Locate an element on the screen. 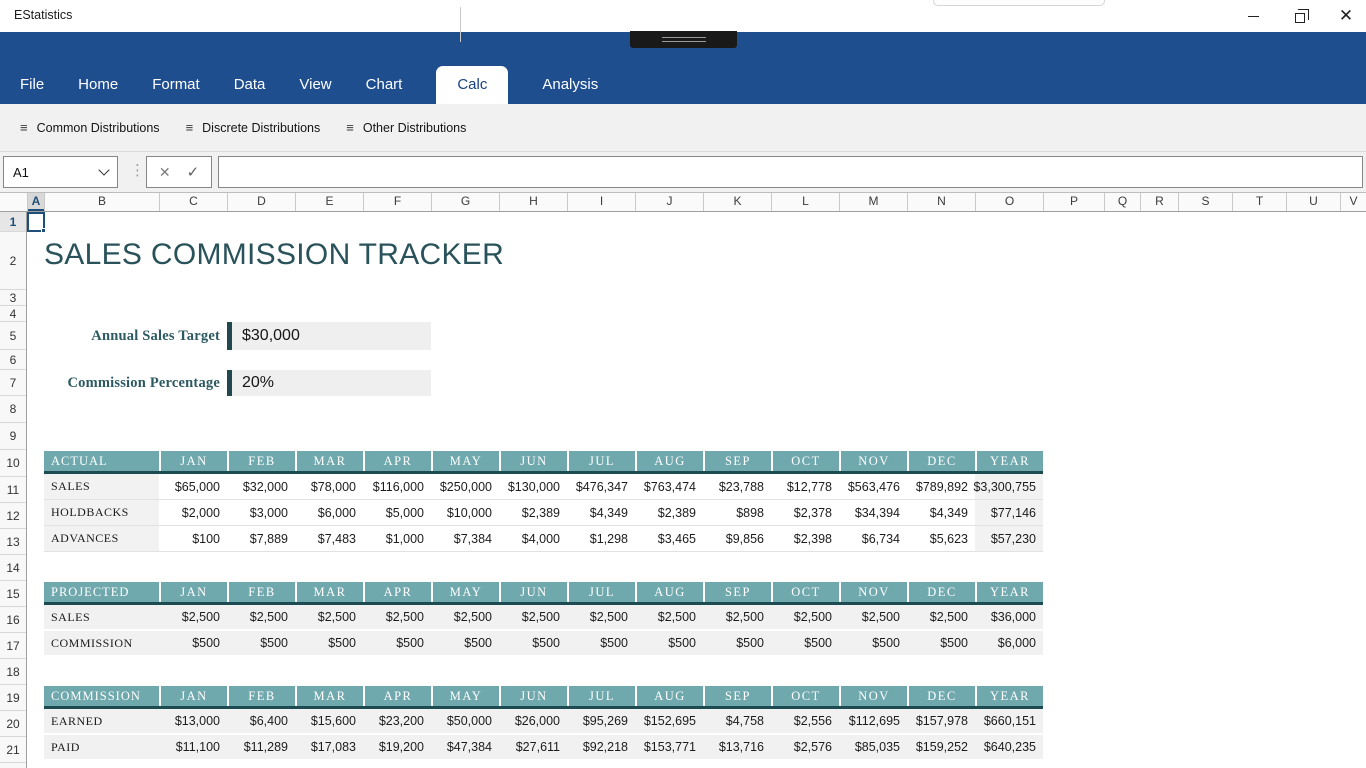 The height and width of the screenshot is (768, 1366). column-header-o: O is located at coordinates (1010, 202).